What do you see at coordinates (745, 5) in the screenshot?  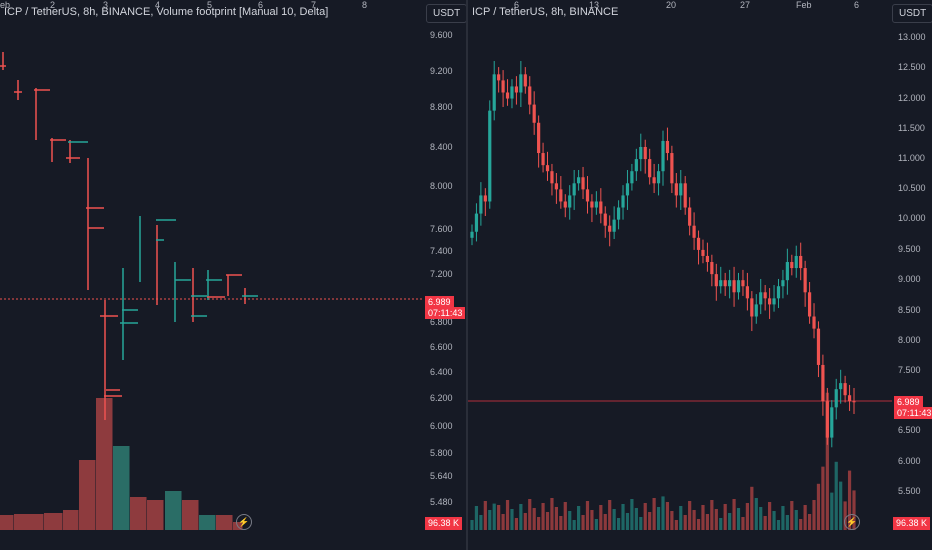 I see `time-tick-label: 27` at bounding box center [745, 5].